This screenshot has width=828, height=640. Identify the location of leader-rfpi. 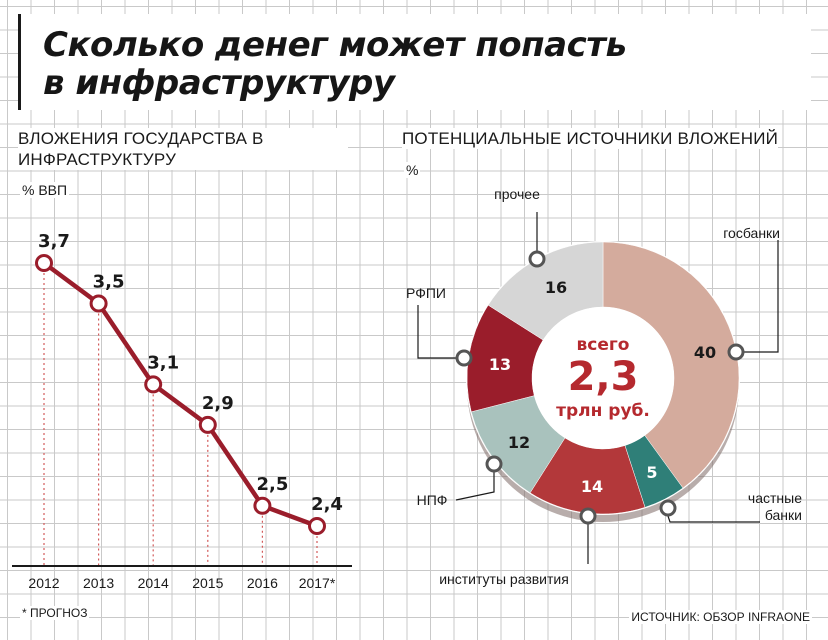
(436, 332).